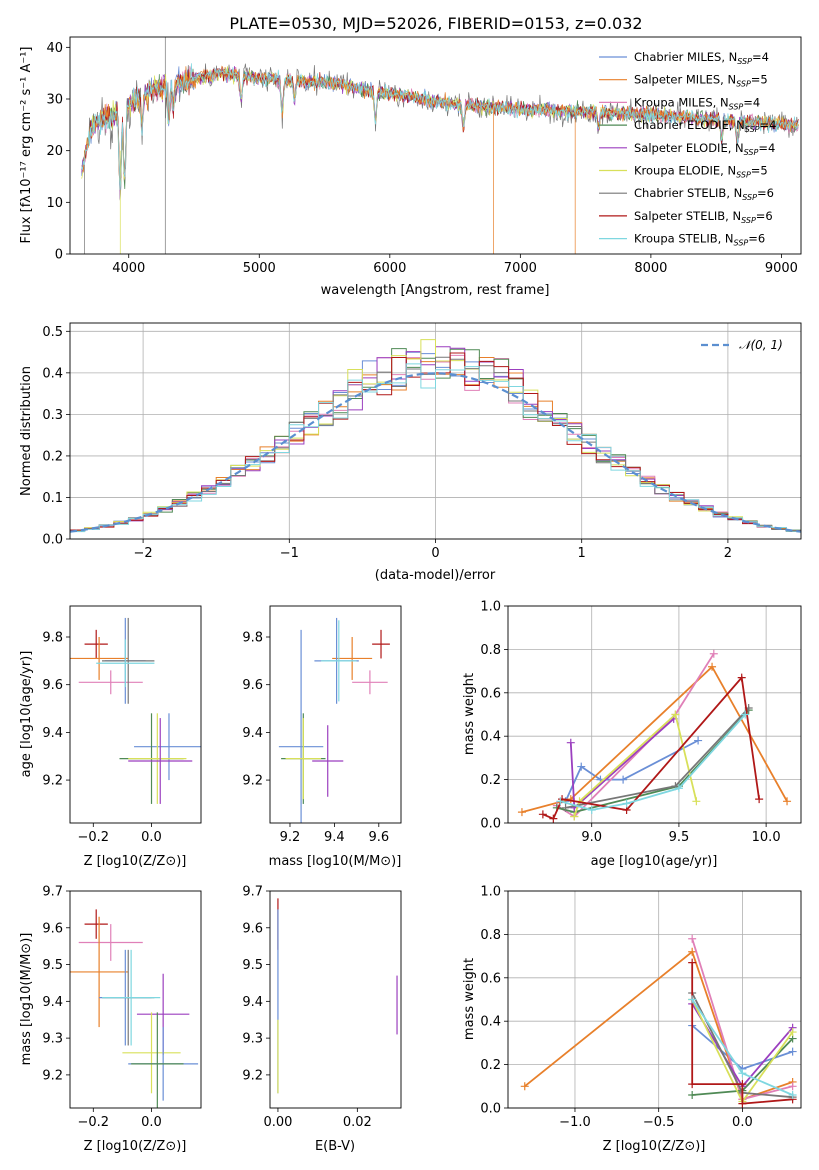  I want to click on x-tick-label: −0.5, so click(659, 1122).